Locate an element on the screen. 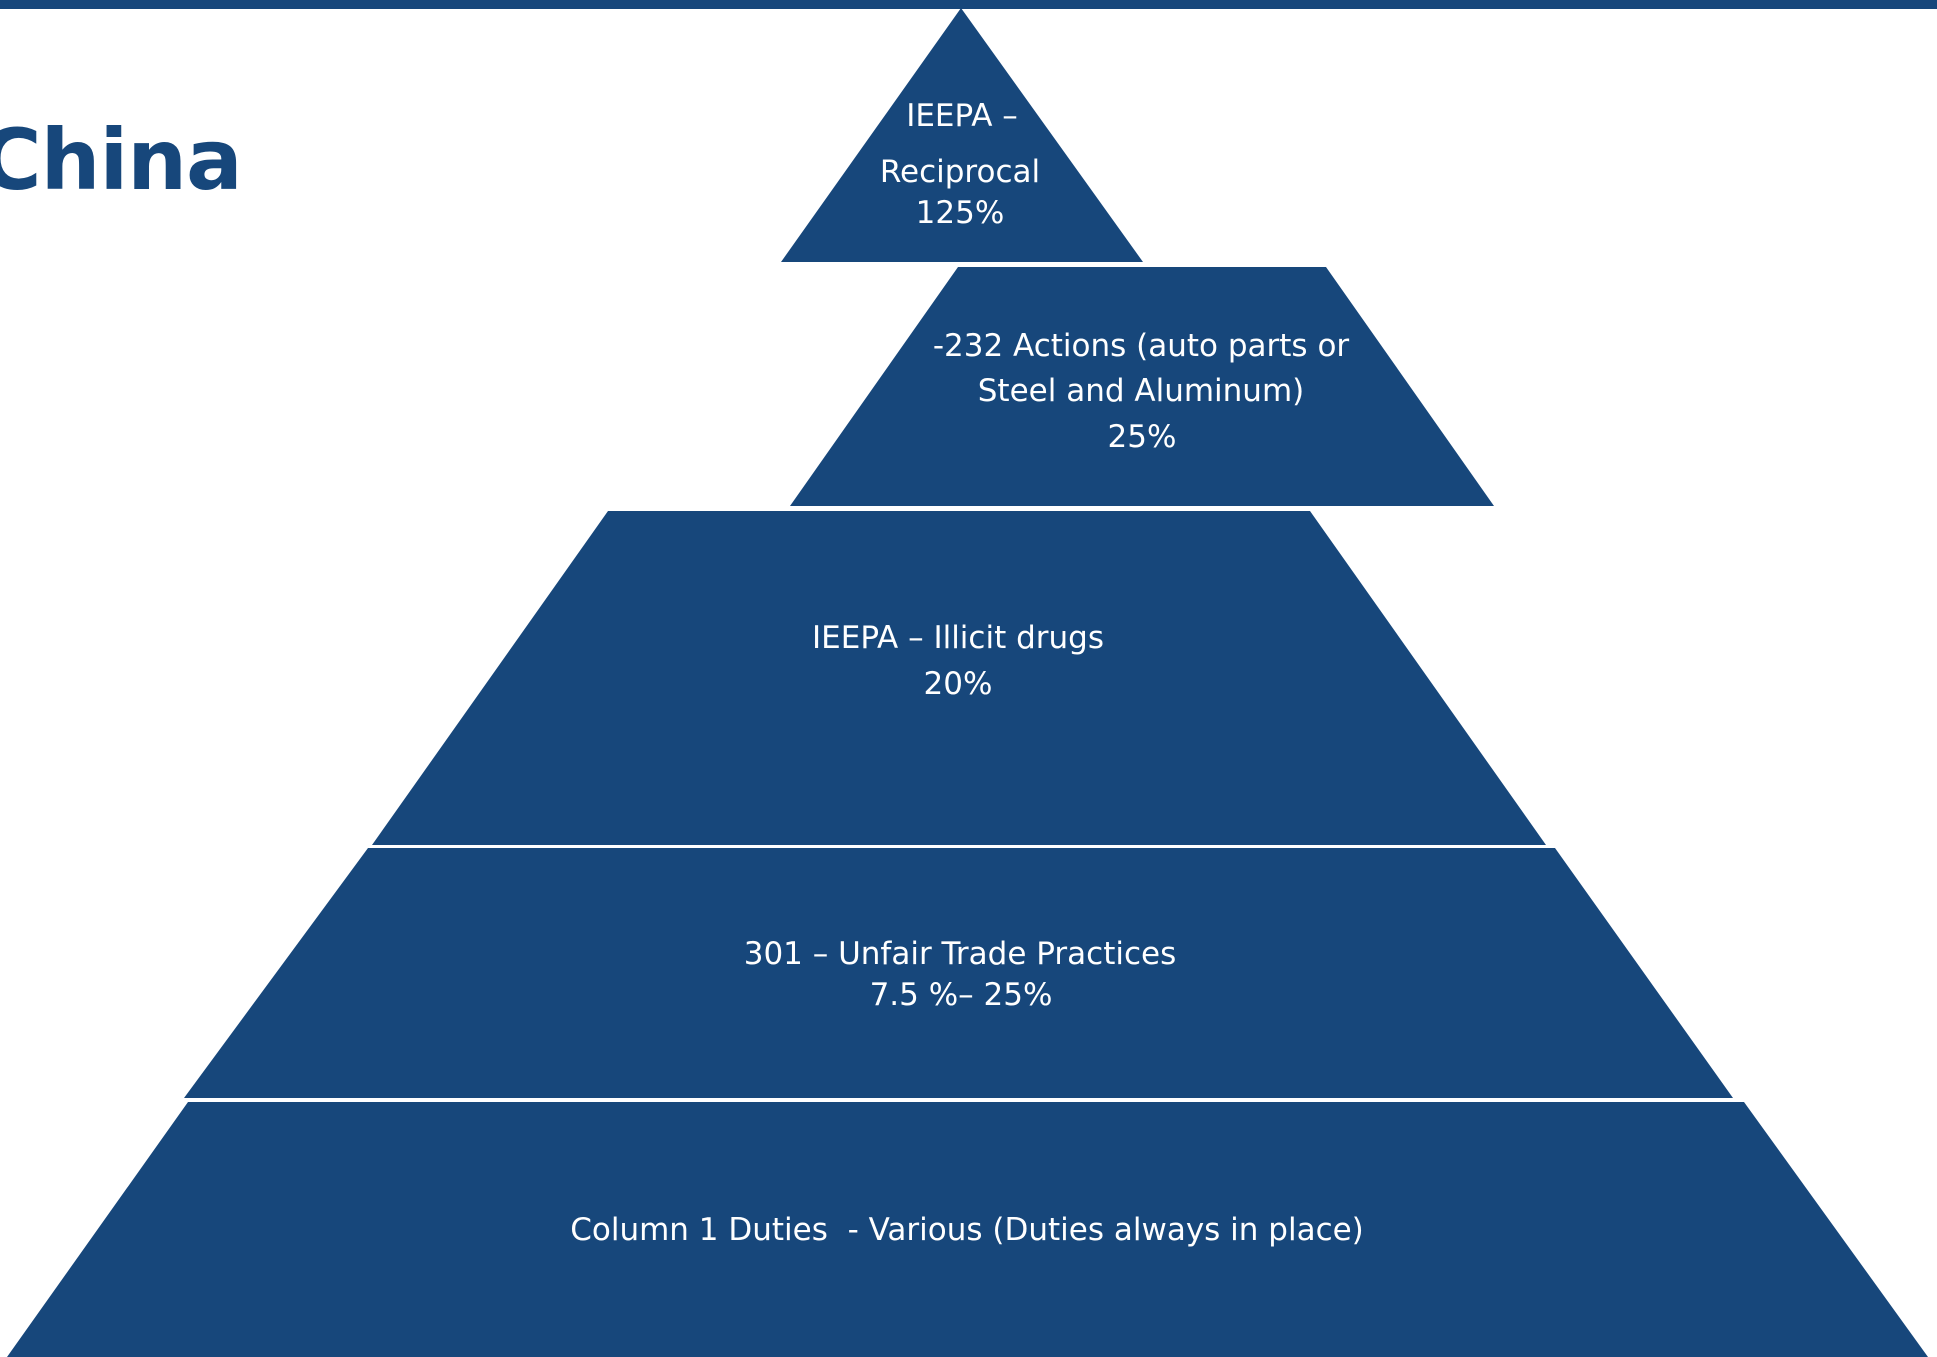 The height and width of the screenshot is (1357, 1937). pyramid-tier-301-unfair-trade: 301 – Unfair Trade Practices 7.5 %– 25% is located at coordinates (958, 973).